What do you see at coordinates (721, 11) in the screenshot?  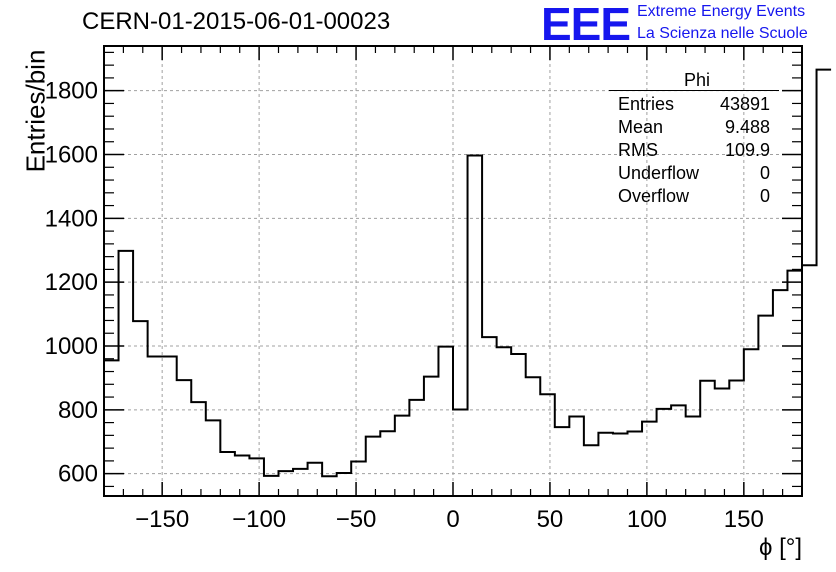 I see `logo-tagline-1: Extreme Energy Events` at bounding box center [721, 11].